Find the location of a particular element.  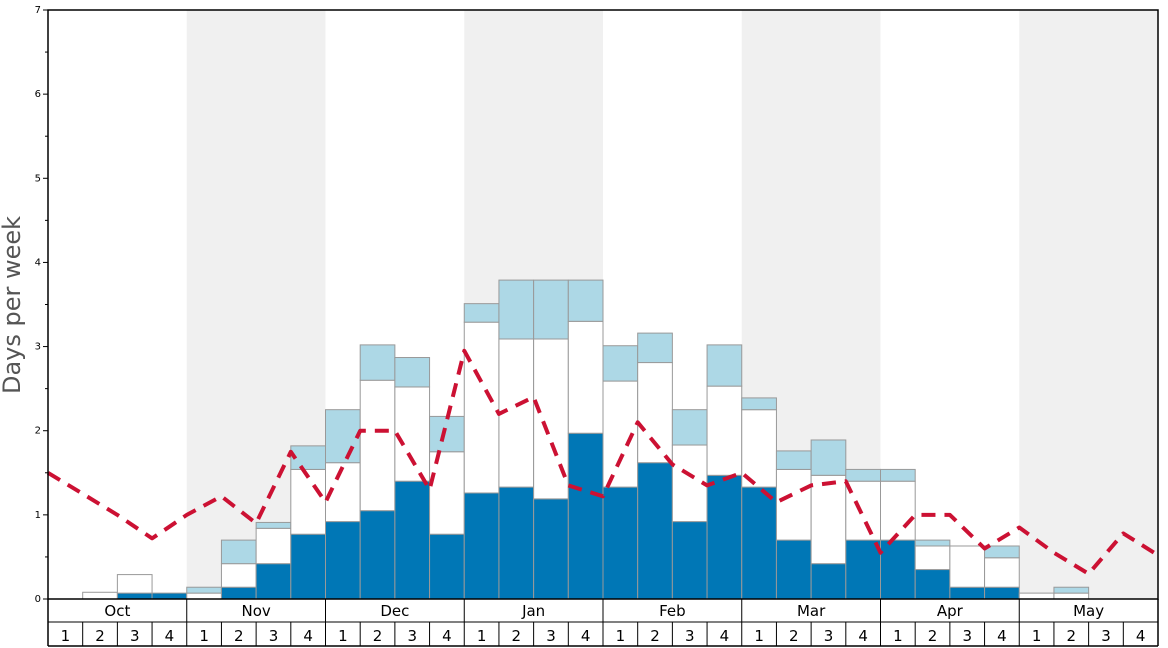

month-shade is located at coordinates (1088, 304).